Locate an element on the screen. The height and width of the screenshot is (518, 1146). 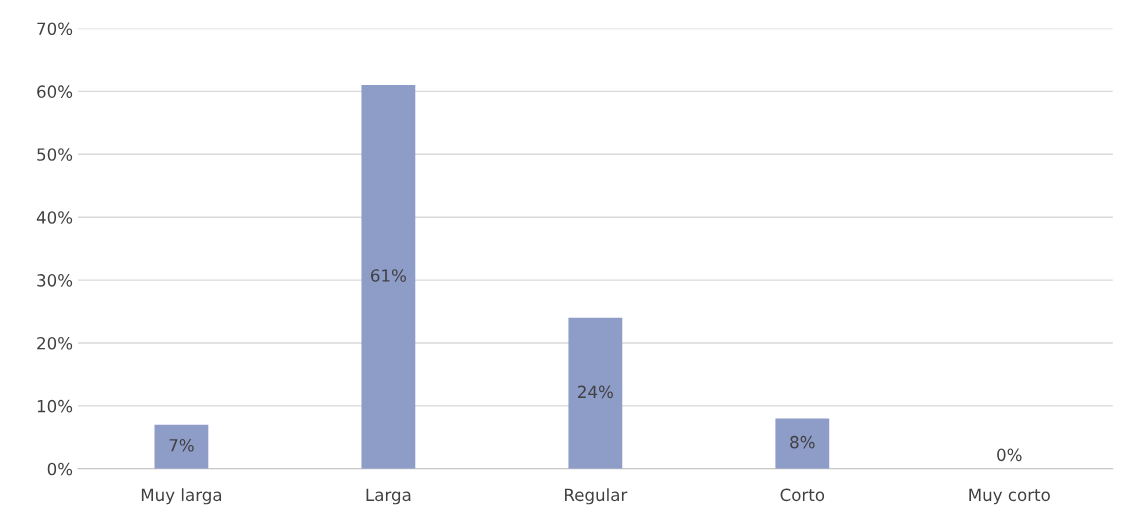
x-tick-label: Muy corto is located at coordinates (1009, 496).